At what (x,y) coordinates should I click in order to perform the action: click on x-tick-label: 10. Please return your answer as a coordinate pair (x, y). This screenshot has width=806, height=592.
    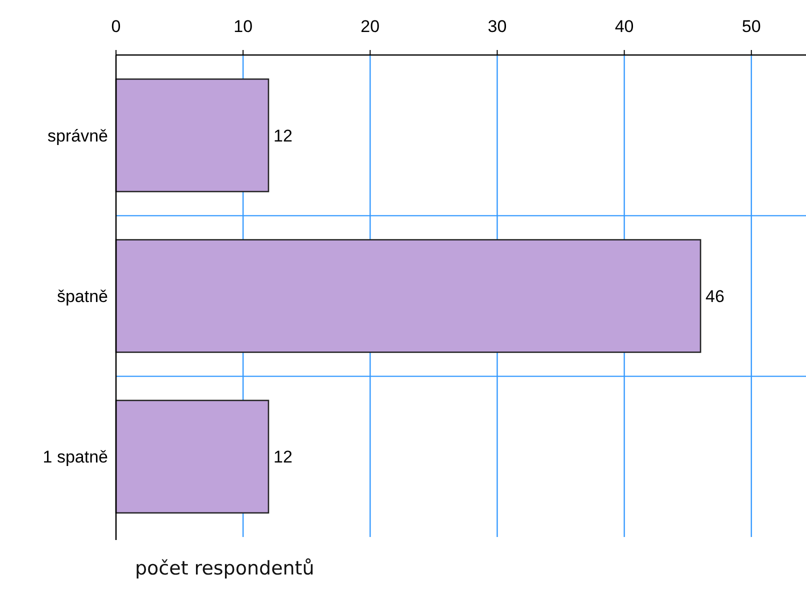
    Looking at the image, I should click on (243, 26).